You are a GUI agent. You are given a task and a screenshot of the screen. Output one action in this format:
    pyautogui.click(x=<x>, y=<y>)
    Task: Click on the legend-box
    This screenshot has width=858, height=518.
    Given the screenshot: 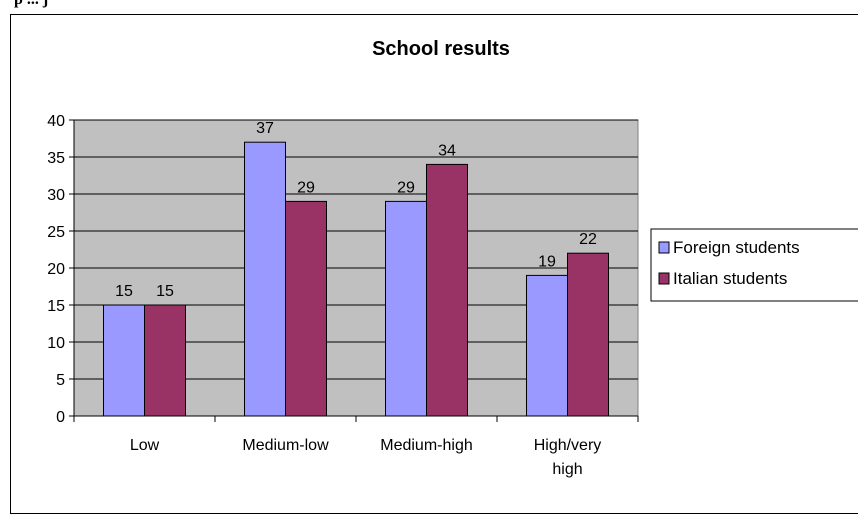 What is the action you would take?
    pyautogui.click(x=754, y=265)
    